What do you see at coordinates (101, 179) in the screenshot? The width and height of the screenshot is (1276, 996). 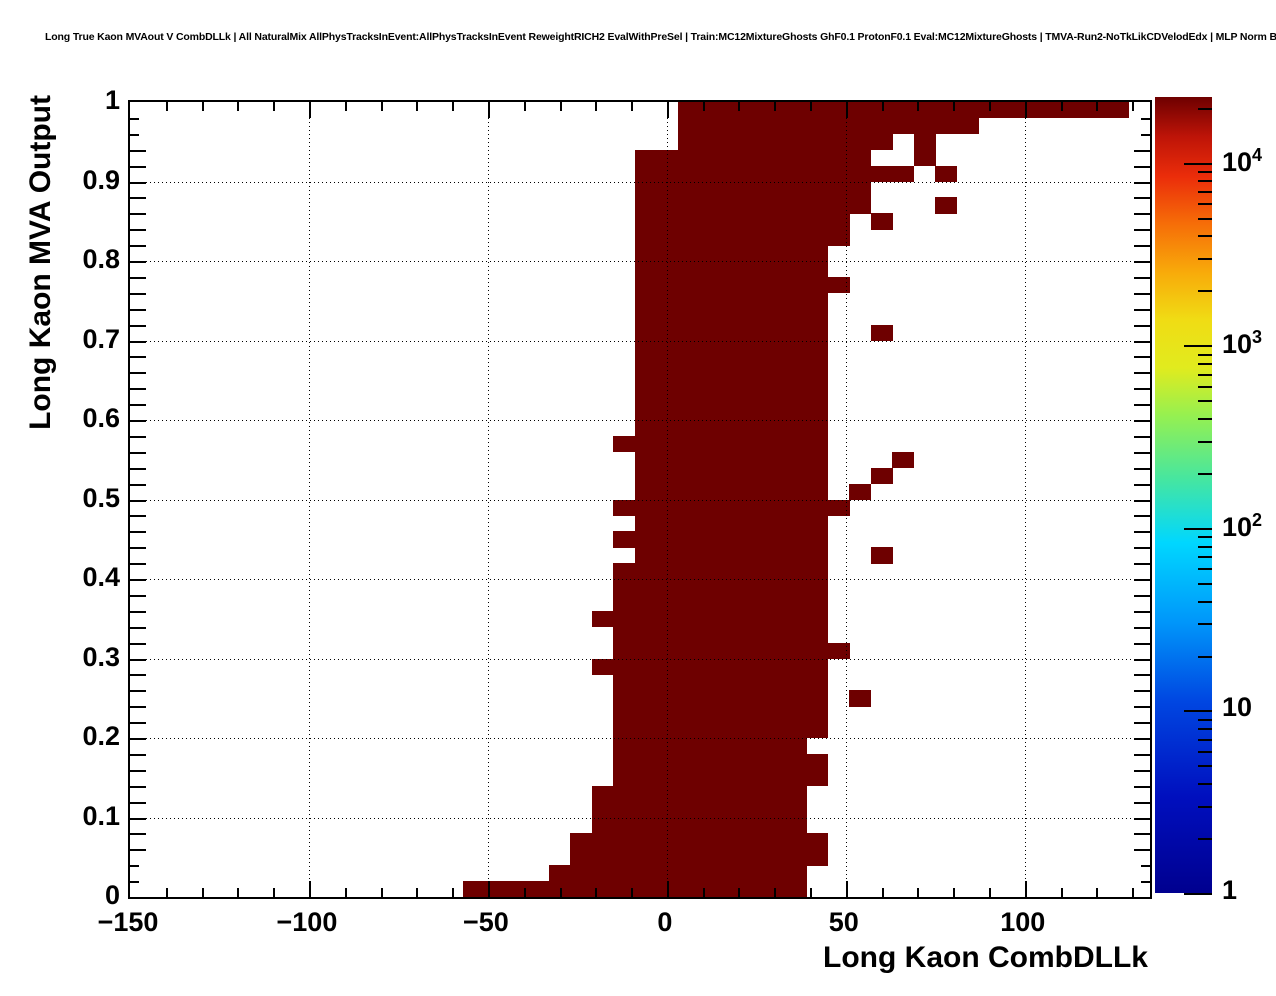 I see `y-tick-label: 0.9` at bounding box center [101, 179].